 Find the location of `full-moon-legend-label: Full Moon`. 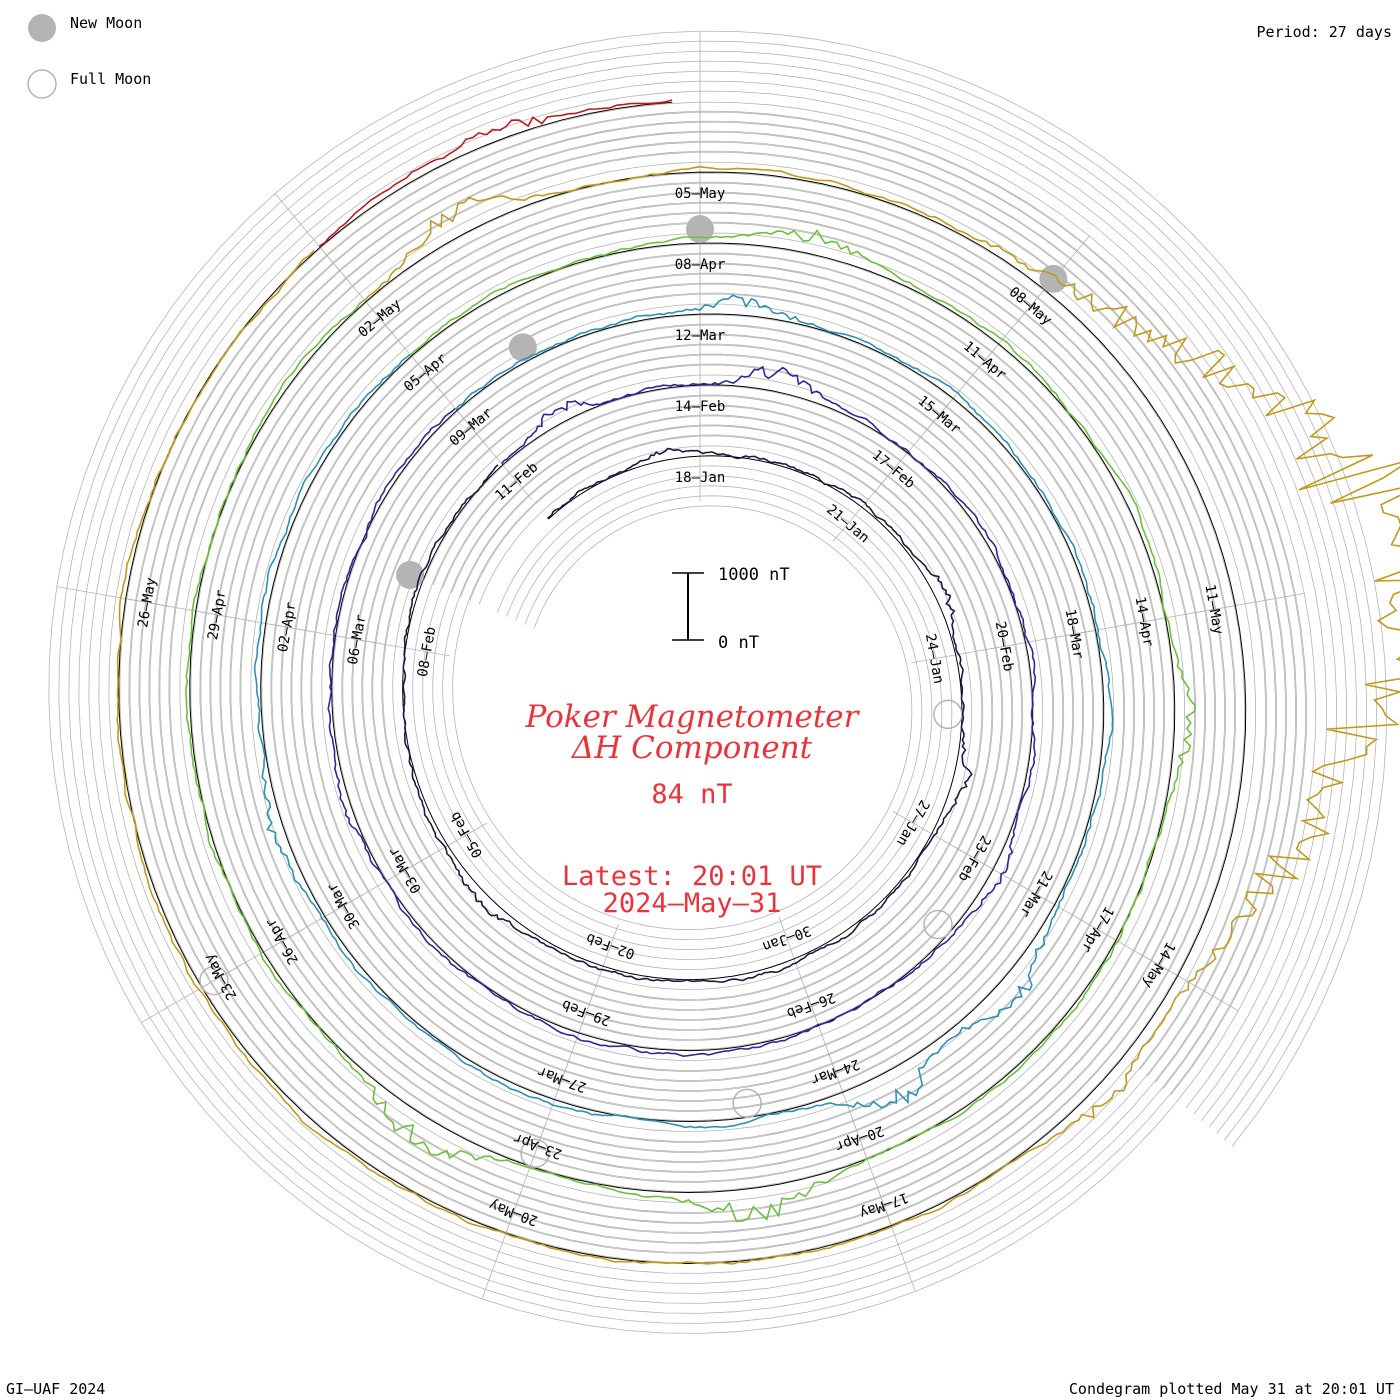

full-moon-legend-label: Full Moon is located at coordinates (110, 79).